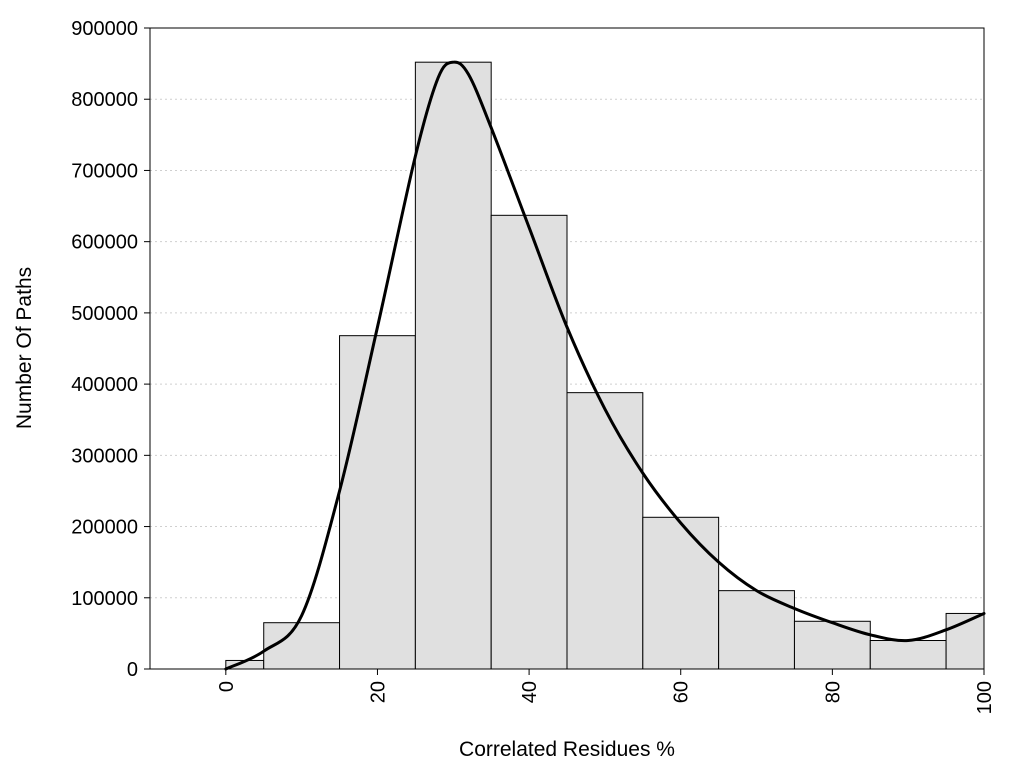 This screenshot has width=1024, height=768. What do you see at coordinates (985, 697) in the screenshot?
I see `x-tick-label-5: 100` at bounding box center [985, 697].